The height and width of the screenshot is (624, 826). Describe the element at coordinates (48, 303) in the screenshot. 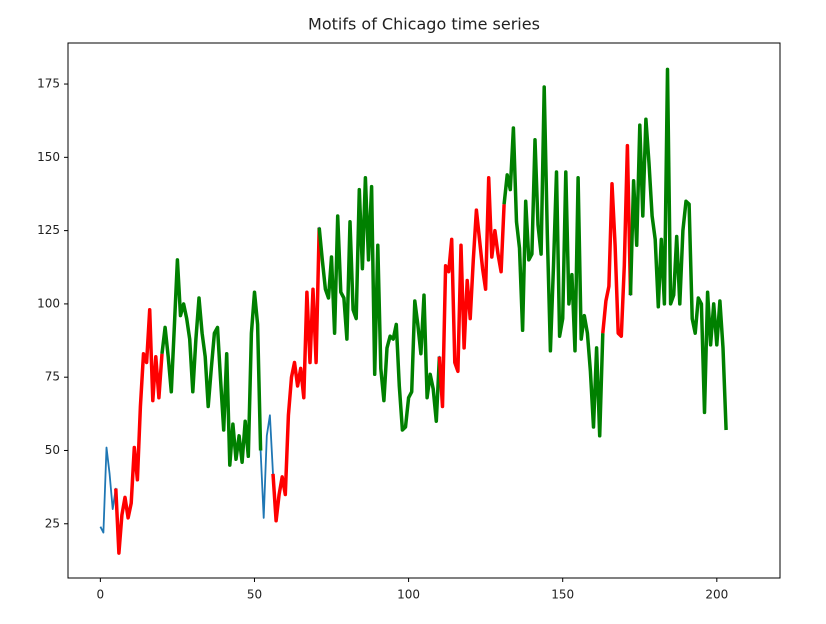

I see `y-tick-label: 100` at that location.